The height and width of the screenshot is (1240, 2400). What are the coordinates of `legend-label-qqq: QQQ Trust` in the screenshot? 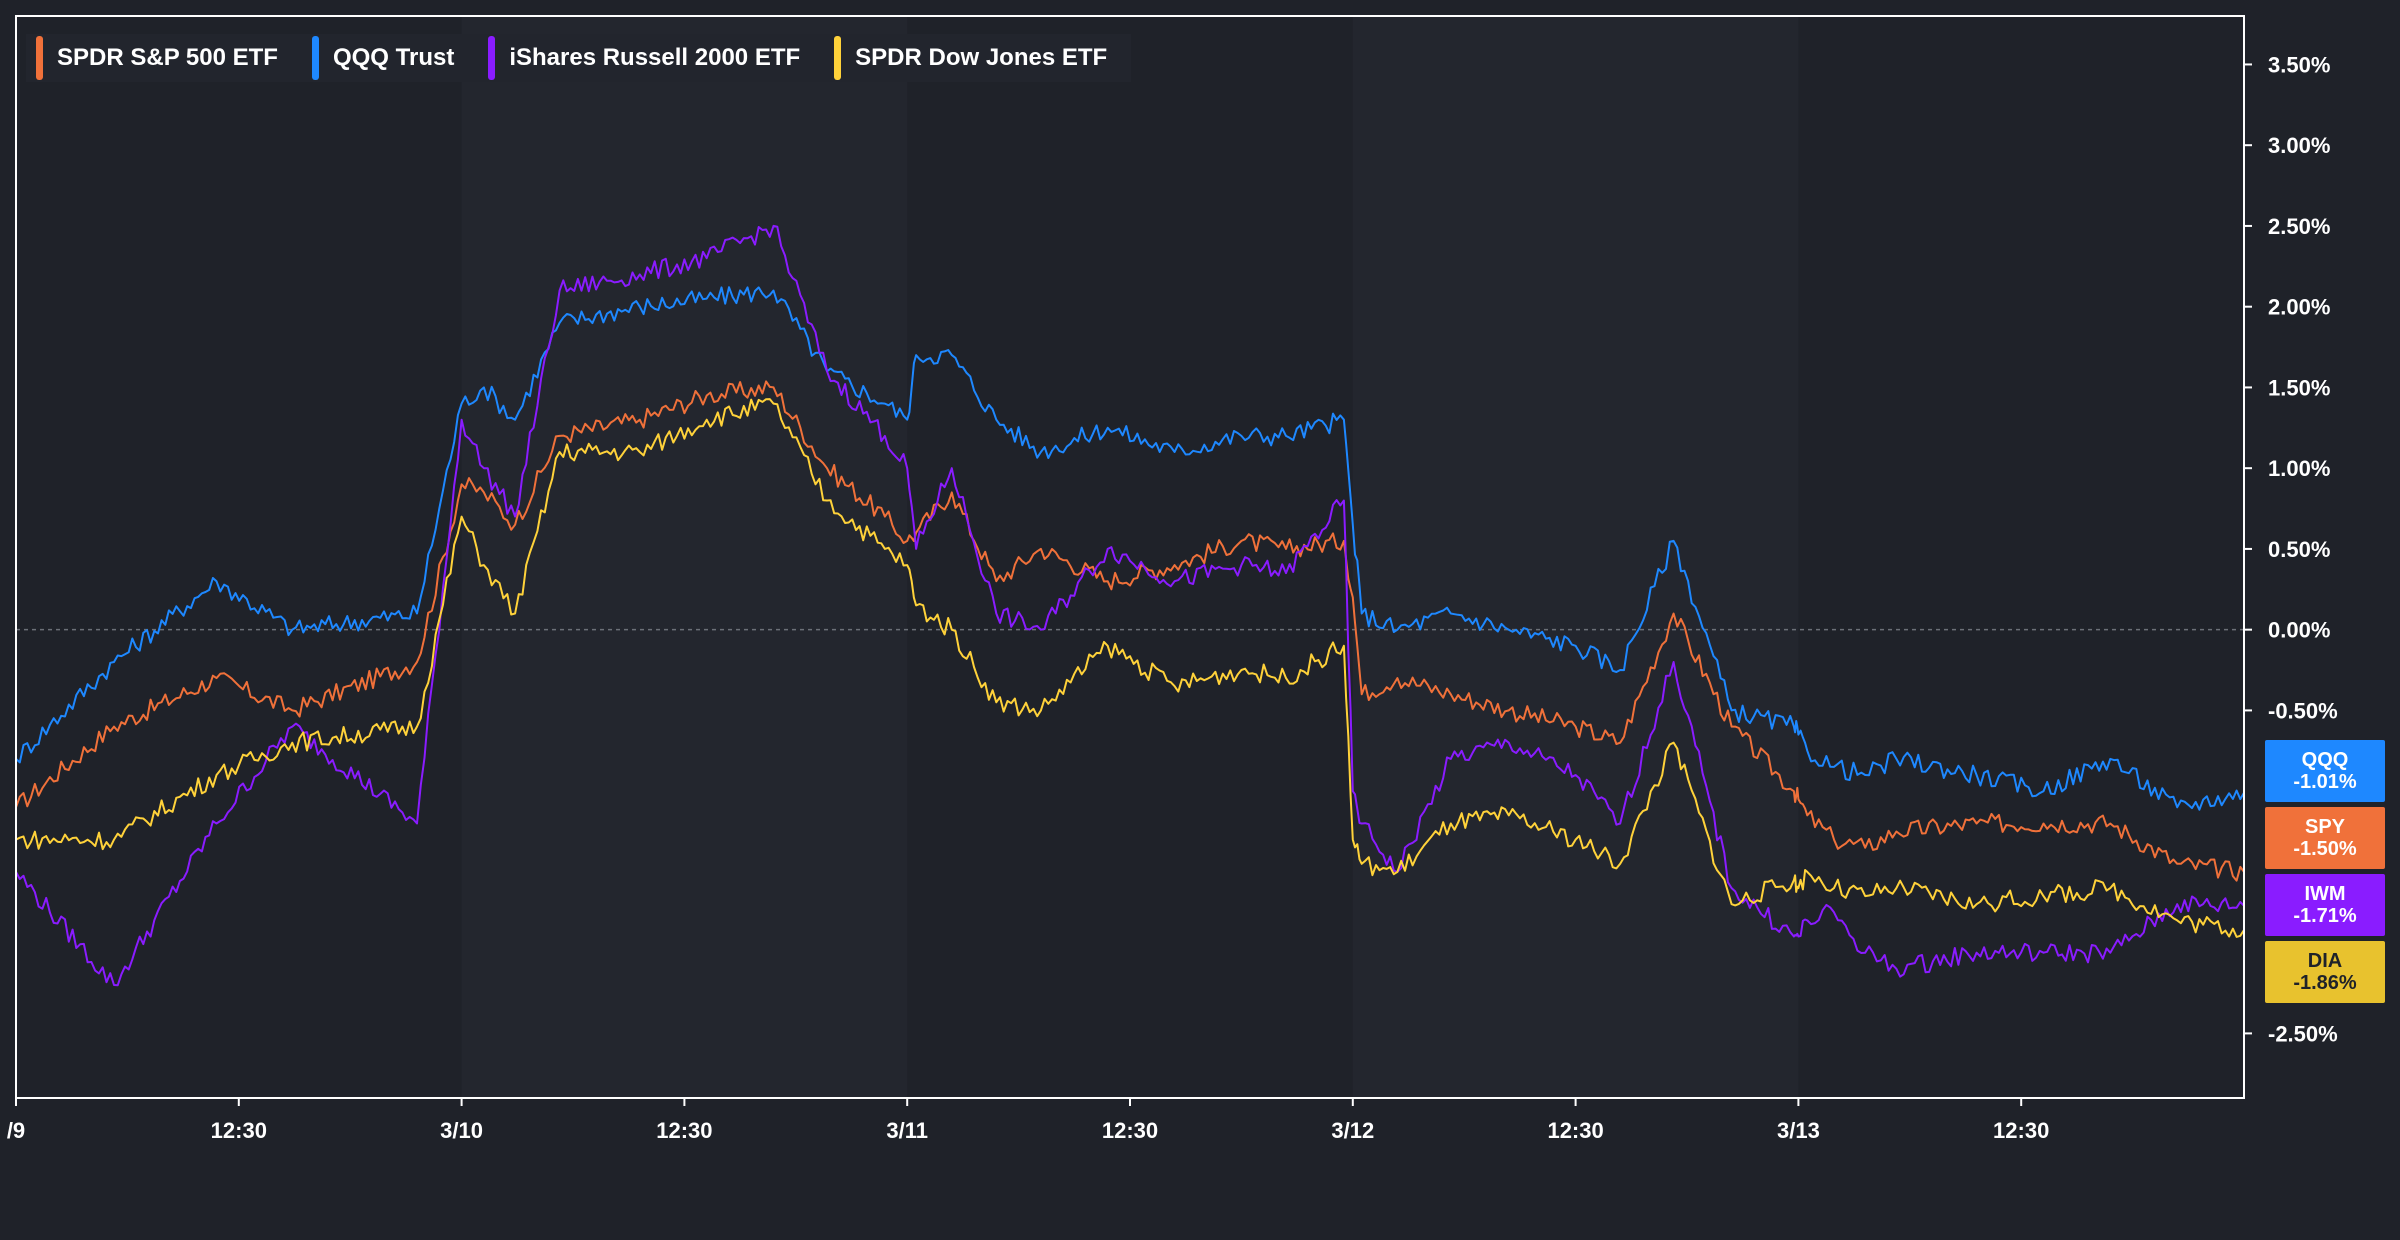 It's located at (393, 57).